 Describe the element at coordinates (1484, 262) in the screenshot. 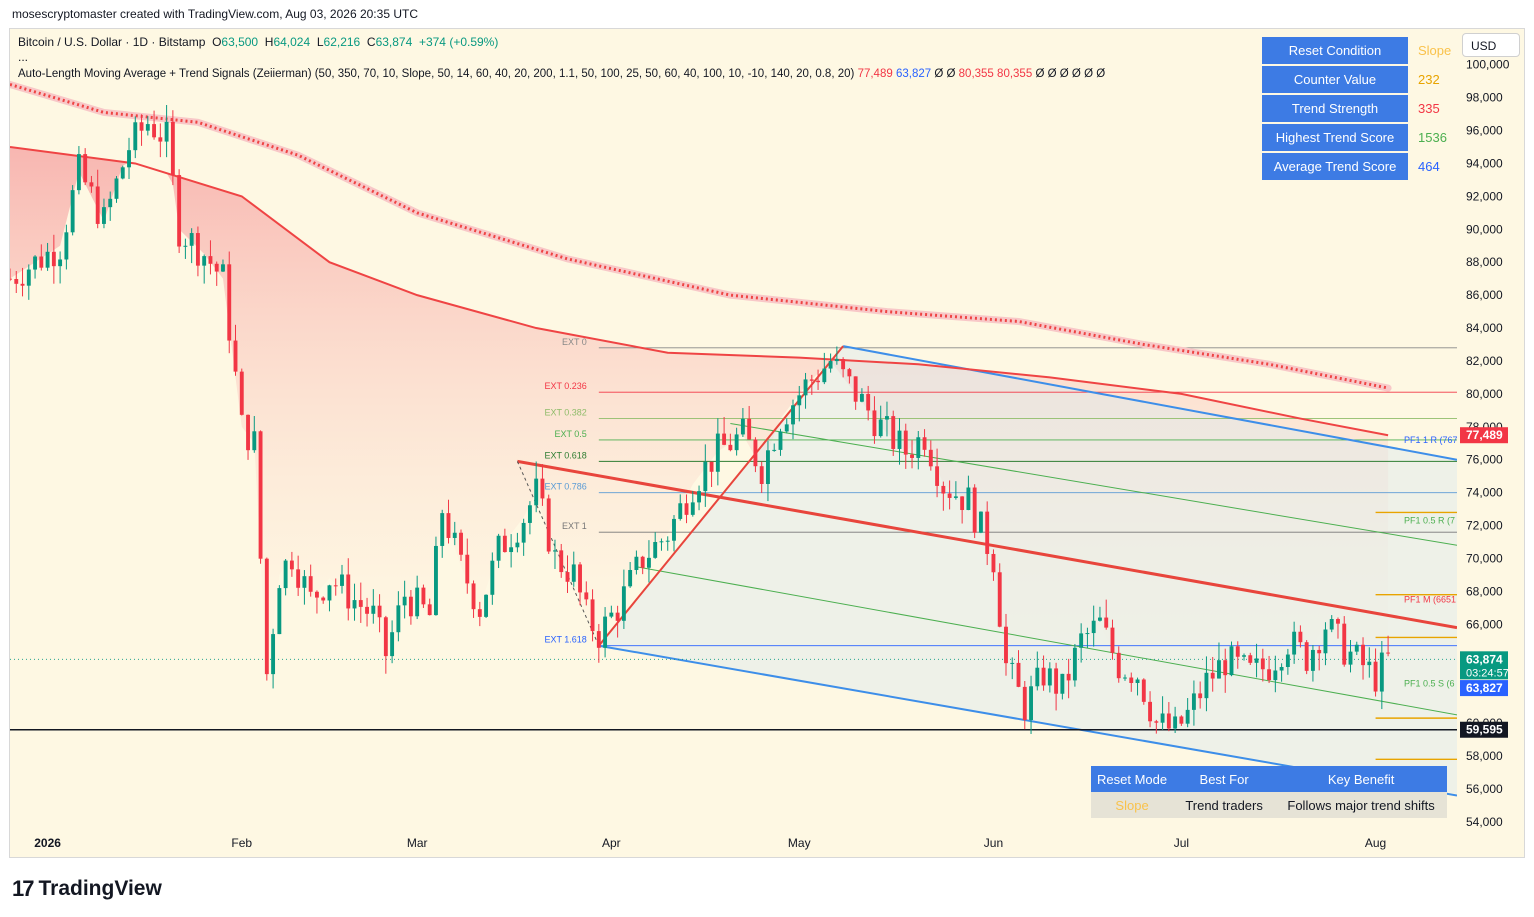

I see `y-tick-label: 88,000` at that location.